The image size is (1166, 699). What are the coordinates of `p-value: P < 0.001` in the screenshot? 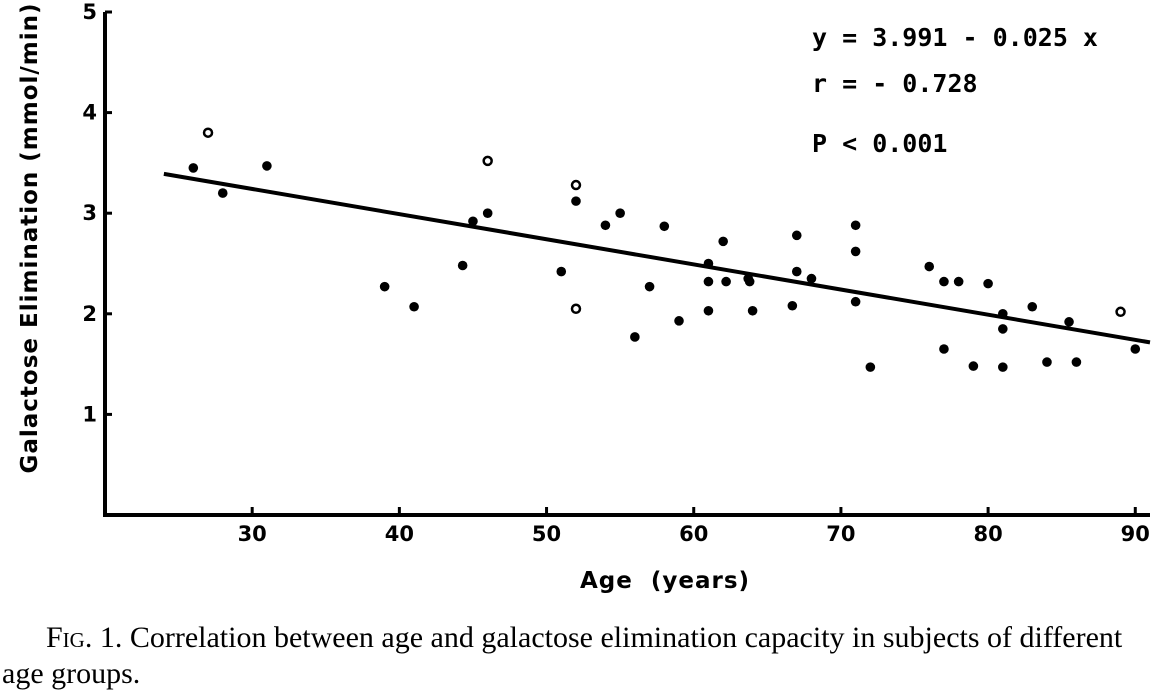 It's located at (879, 143).